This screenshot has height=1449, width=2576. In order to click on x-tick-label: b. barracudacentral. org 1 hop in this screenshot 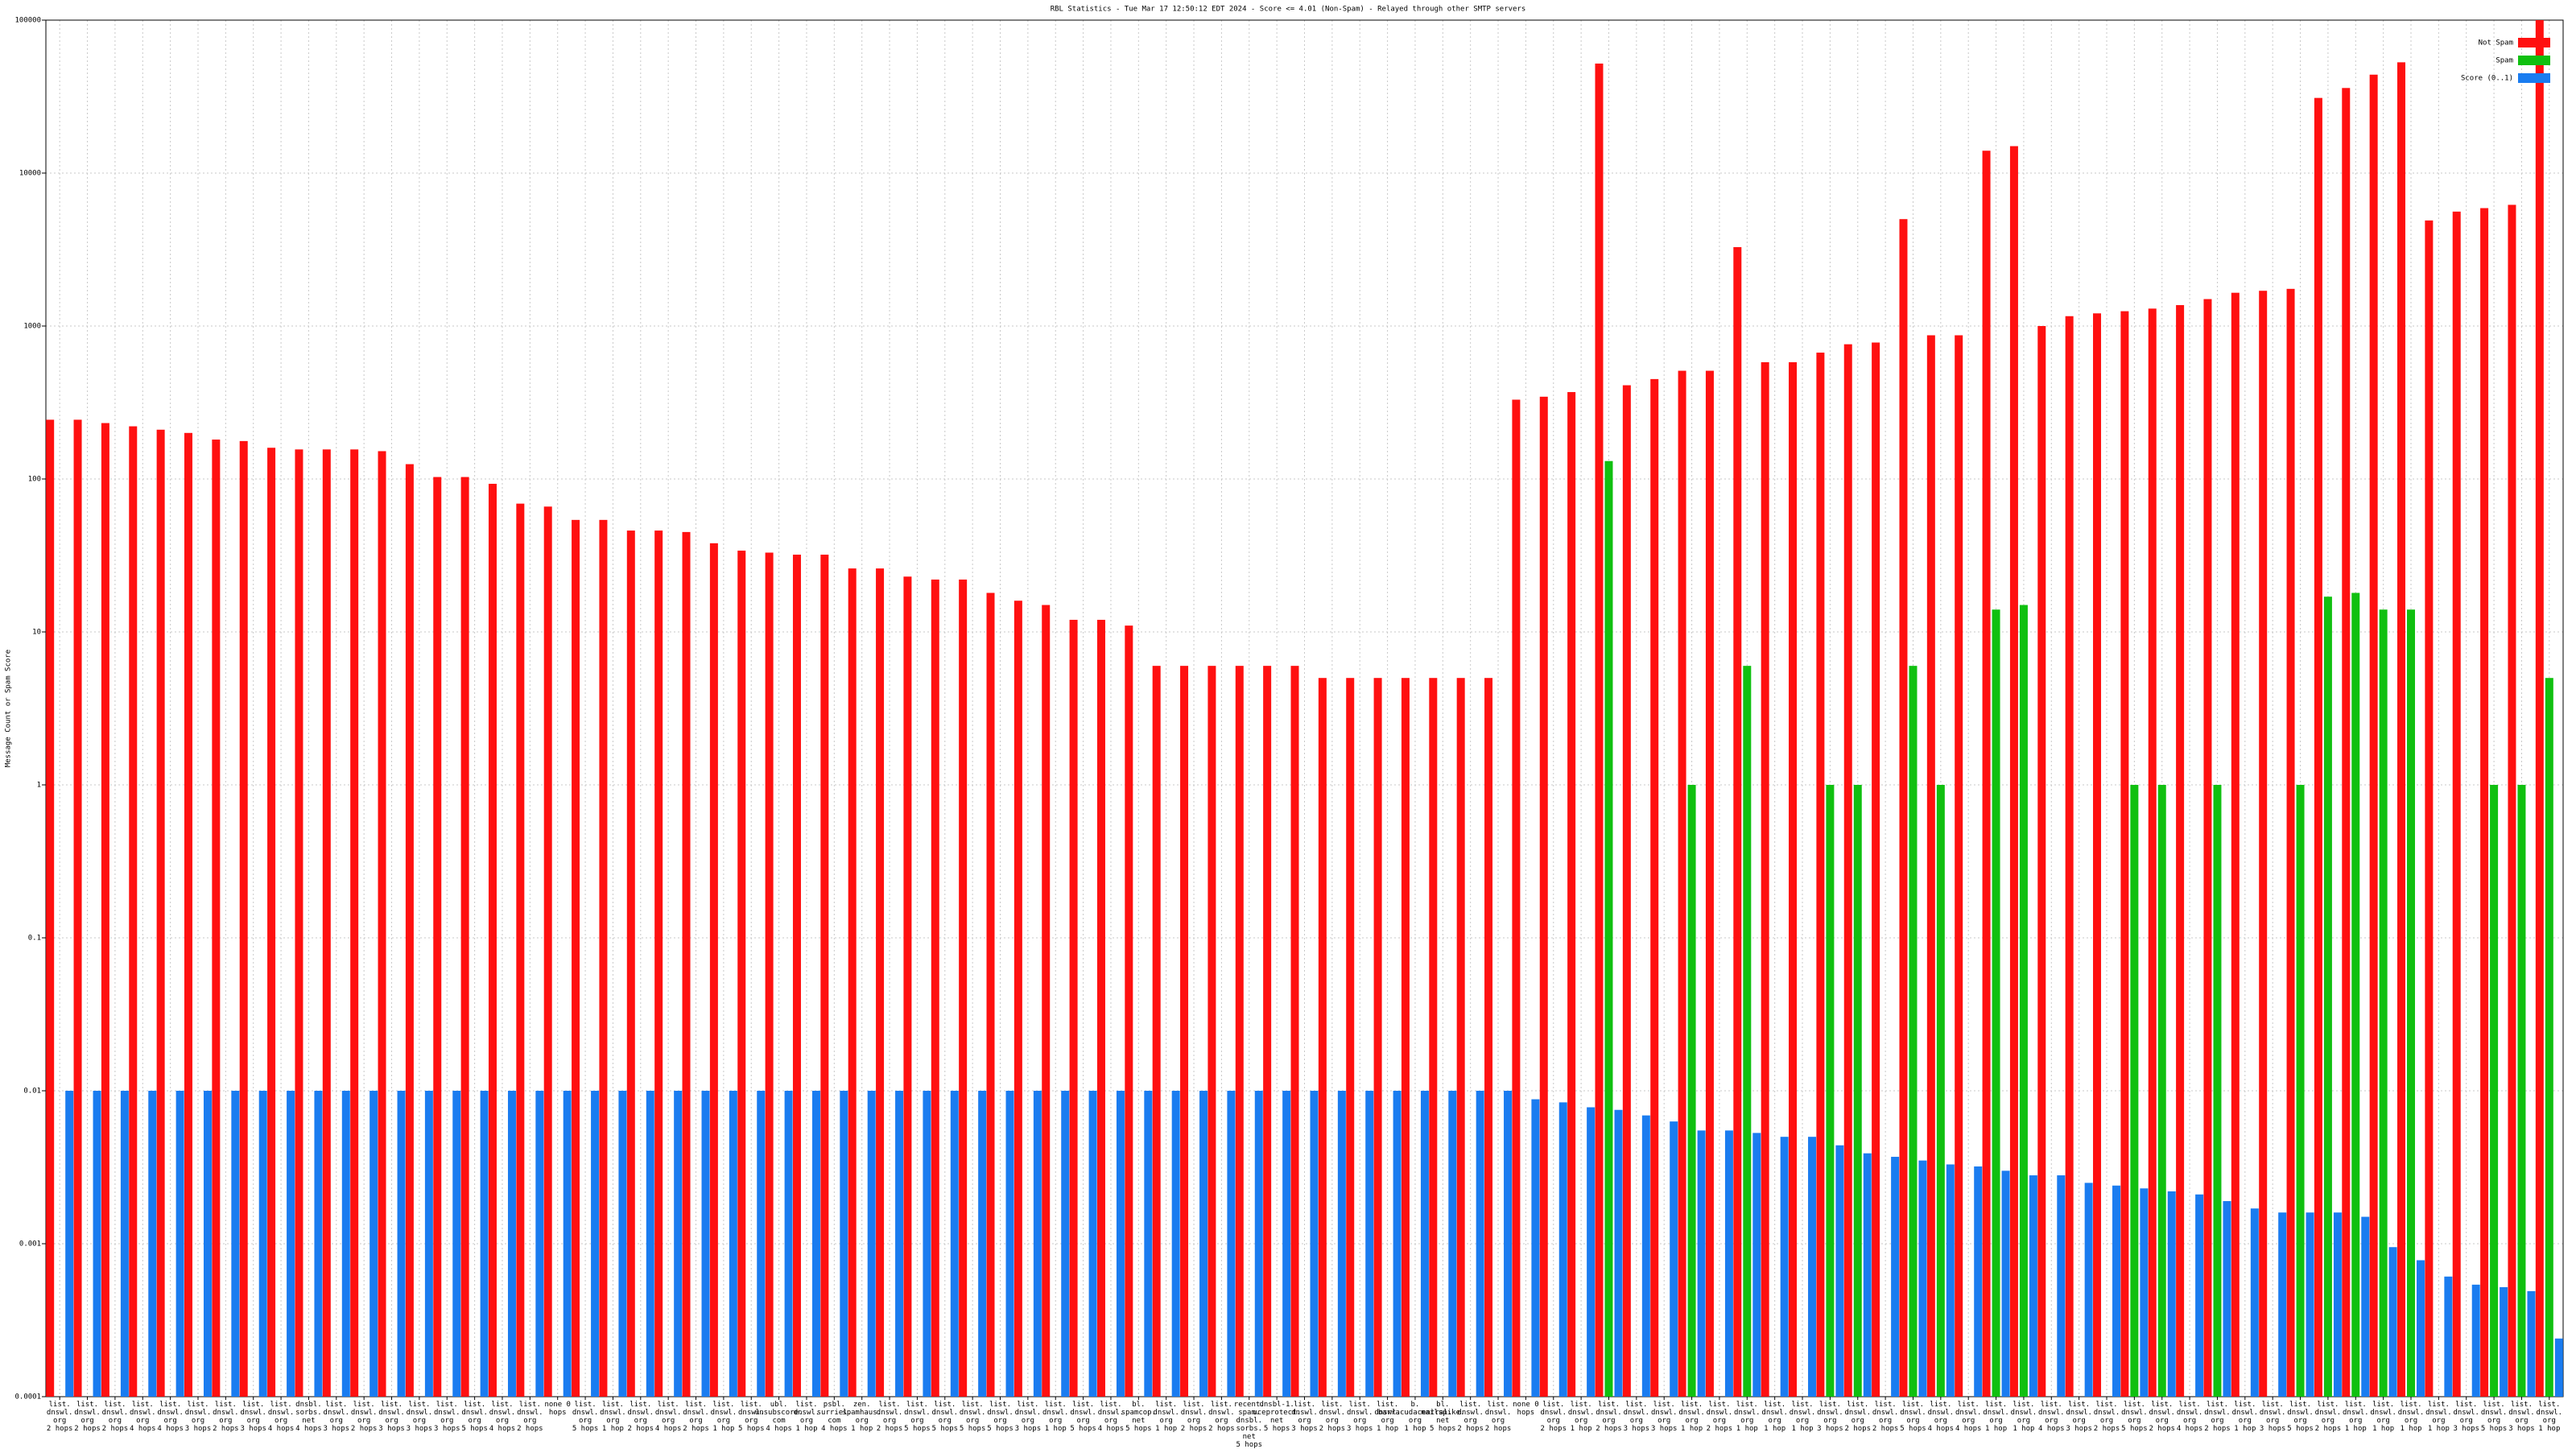, I will do `click(1415, 1417)`.